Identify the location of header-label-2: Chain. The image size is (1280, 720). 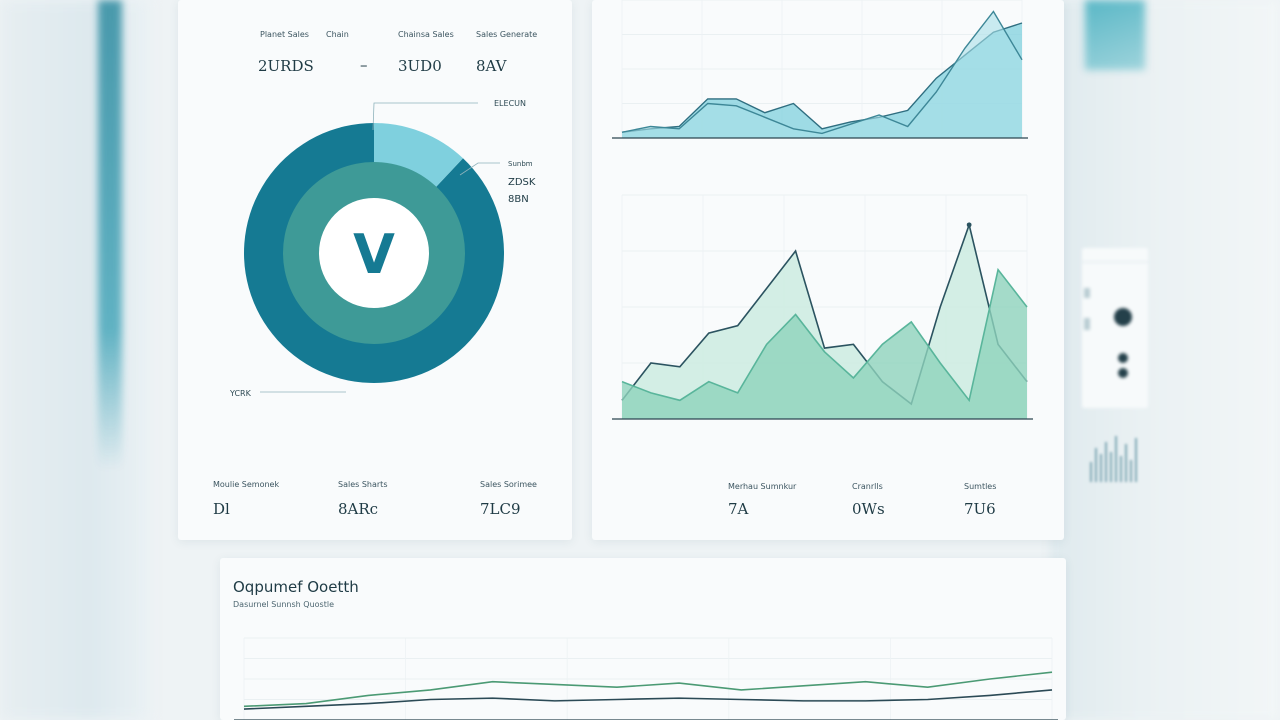
(337, 34).